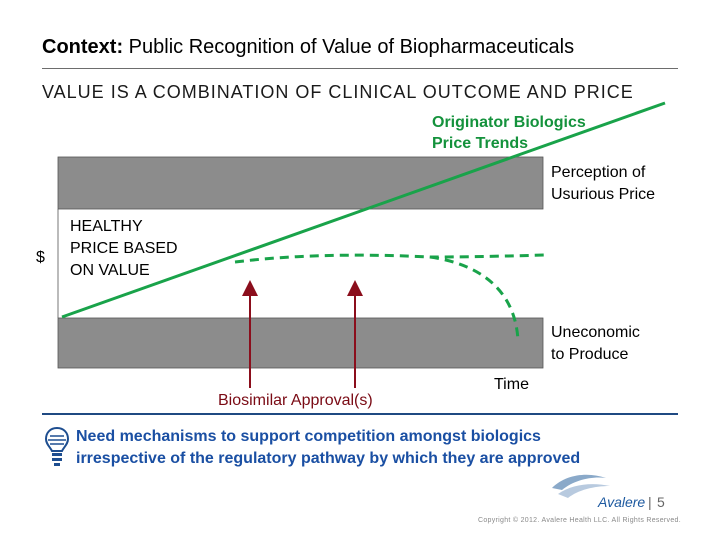 The height and width of the screenshot is (540, 720). I want to click on y-axis-label: $, so click(40, 257).